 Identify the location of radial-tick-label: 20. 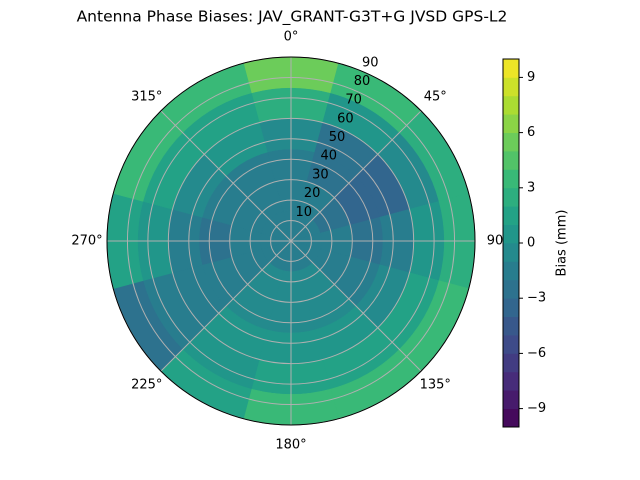
(312, 193).